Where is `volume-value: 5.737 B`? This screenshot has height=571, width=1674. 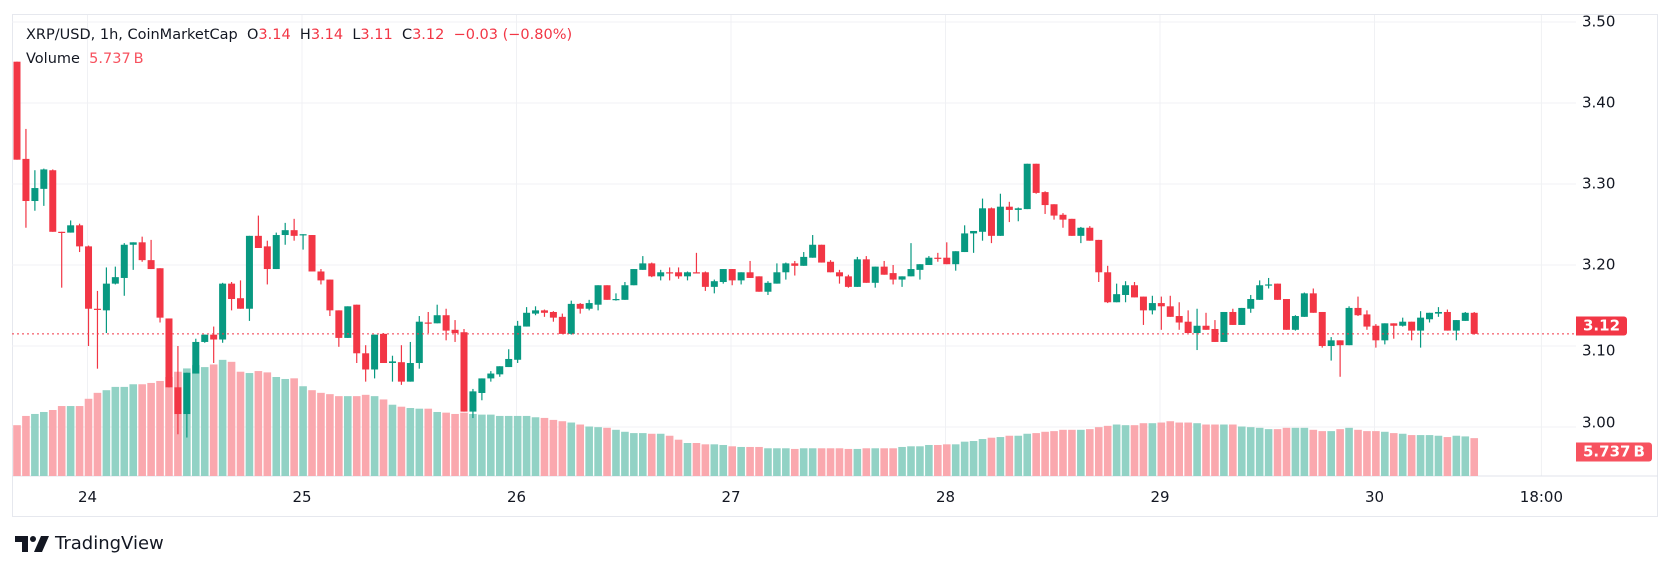 volume-value: 5.737 B is located at coordinates (116, 59).